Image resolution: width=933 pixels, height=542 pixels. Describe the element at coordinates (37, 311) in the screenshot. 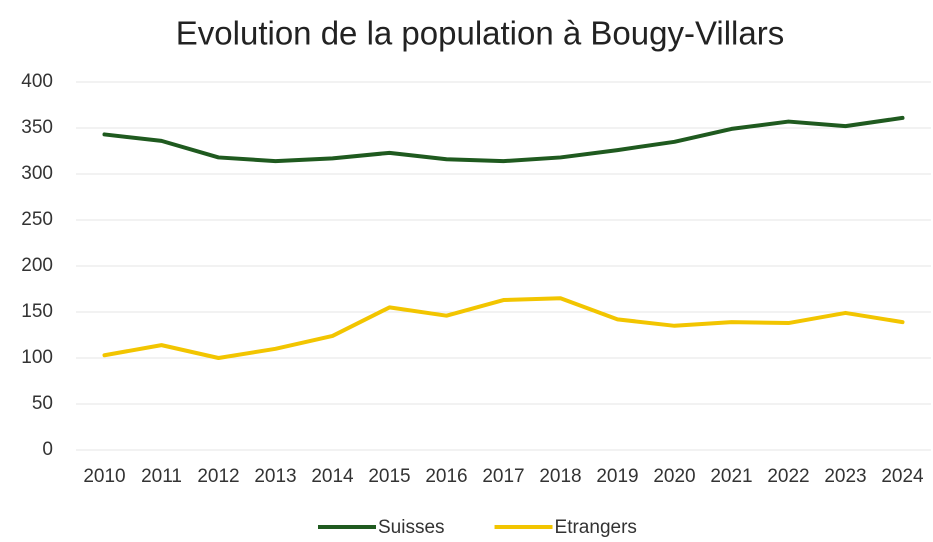

I see `y-tick-label: 150` at that location.